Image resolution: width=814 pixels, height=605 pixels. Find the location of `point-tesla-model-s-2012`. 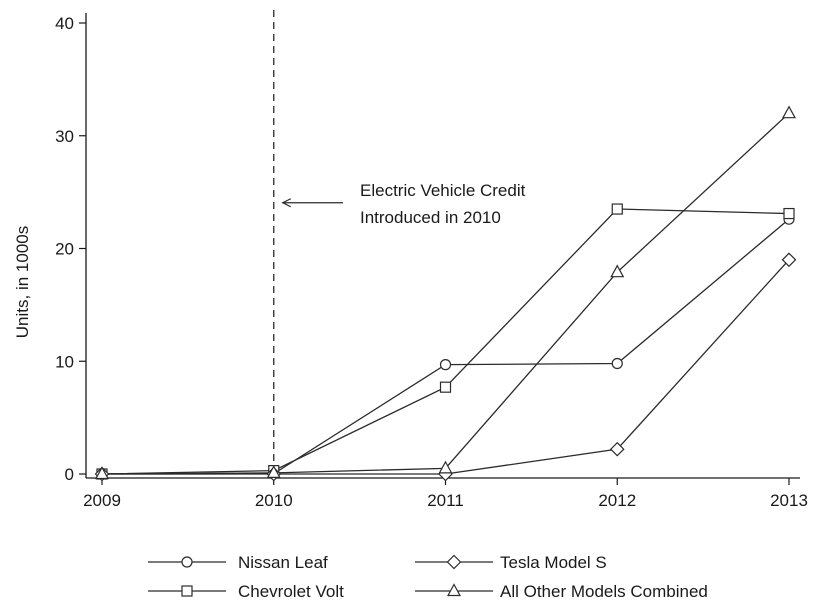

point-tesla-model-s-2012 is located at coordinates (617, 449).